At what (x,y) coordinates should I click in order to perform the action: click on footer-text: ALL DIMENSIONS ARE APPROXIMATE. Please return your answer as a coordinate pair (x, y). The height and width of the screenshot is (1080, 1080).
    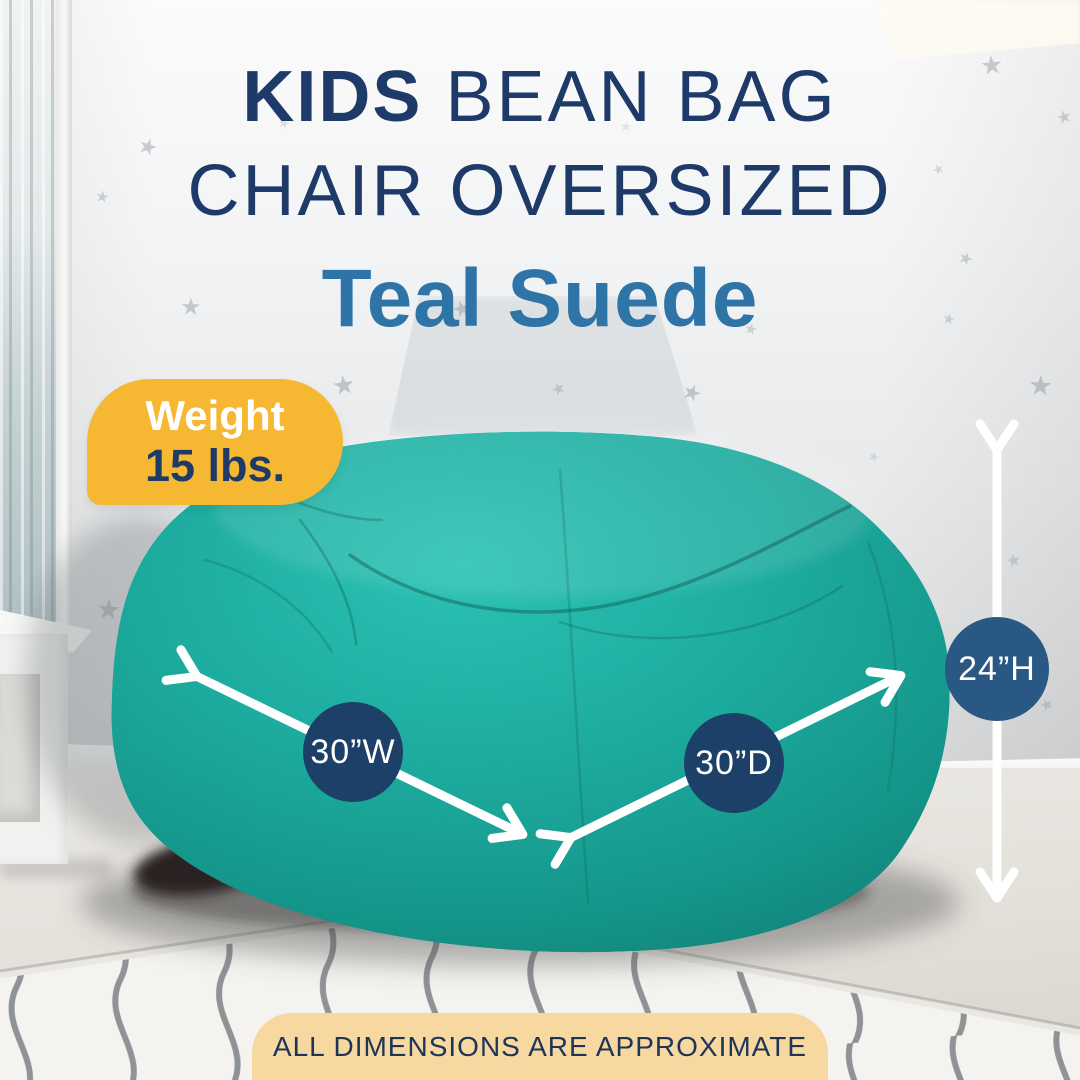
    Looking at the image, I should click on (540, 1046).